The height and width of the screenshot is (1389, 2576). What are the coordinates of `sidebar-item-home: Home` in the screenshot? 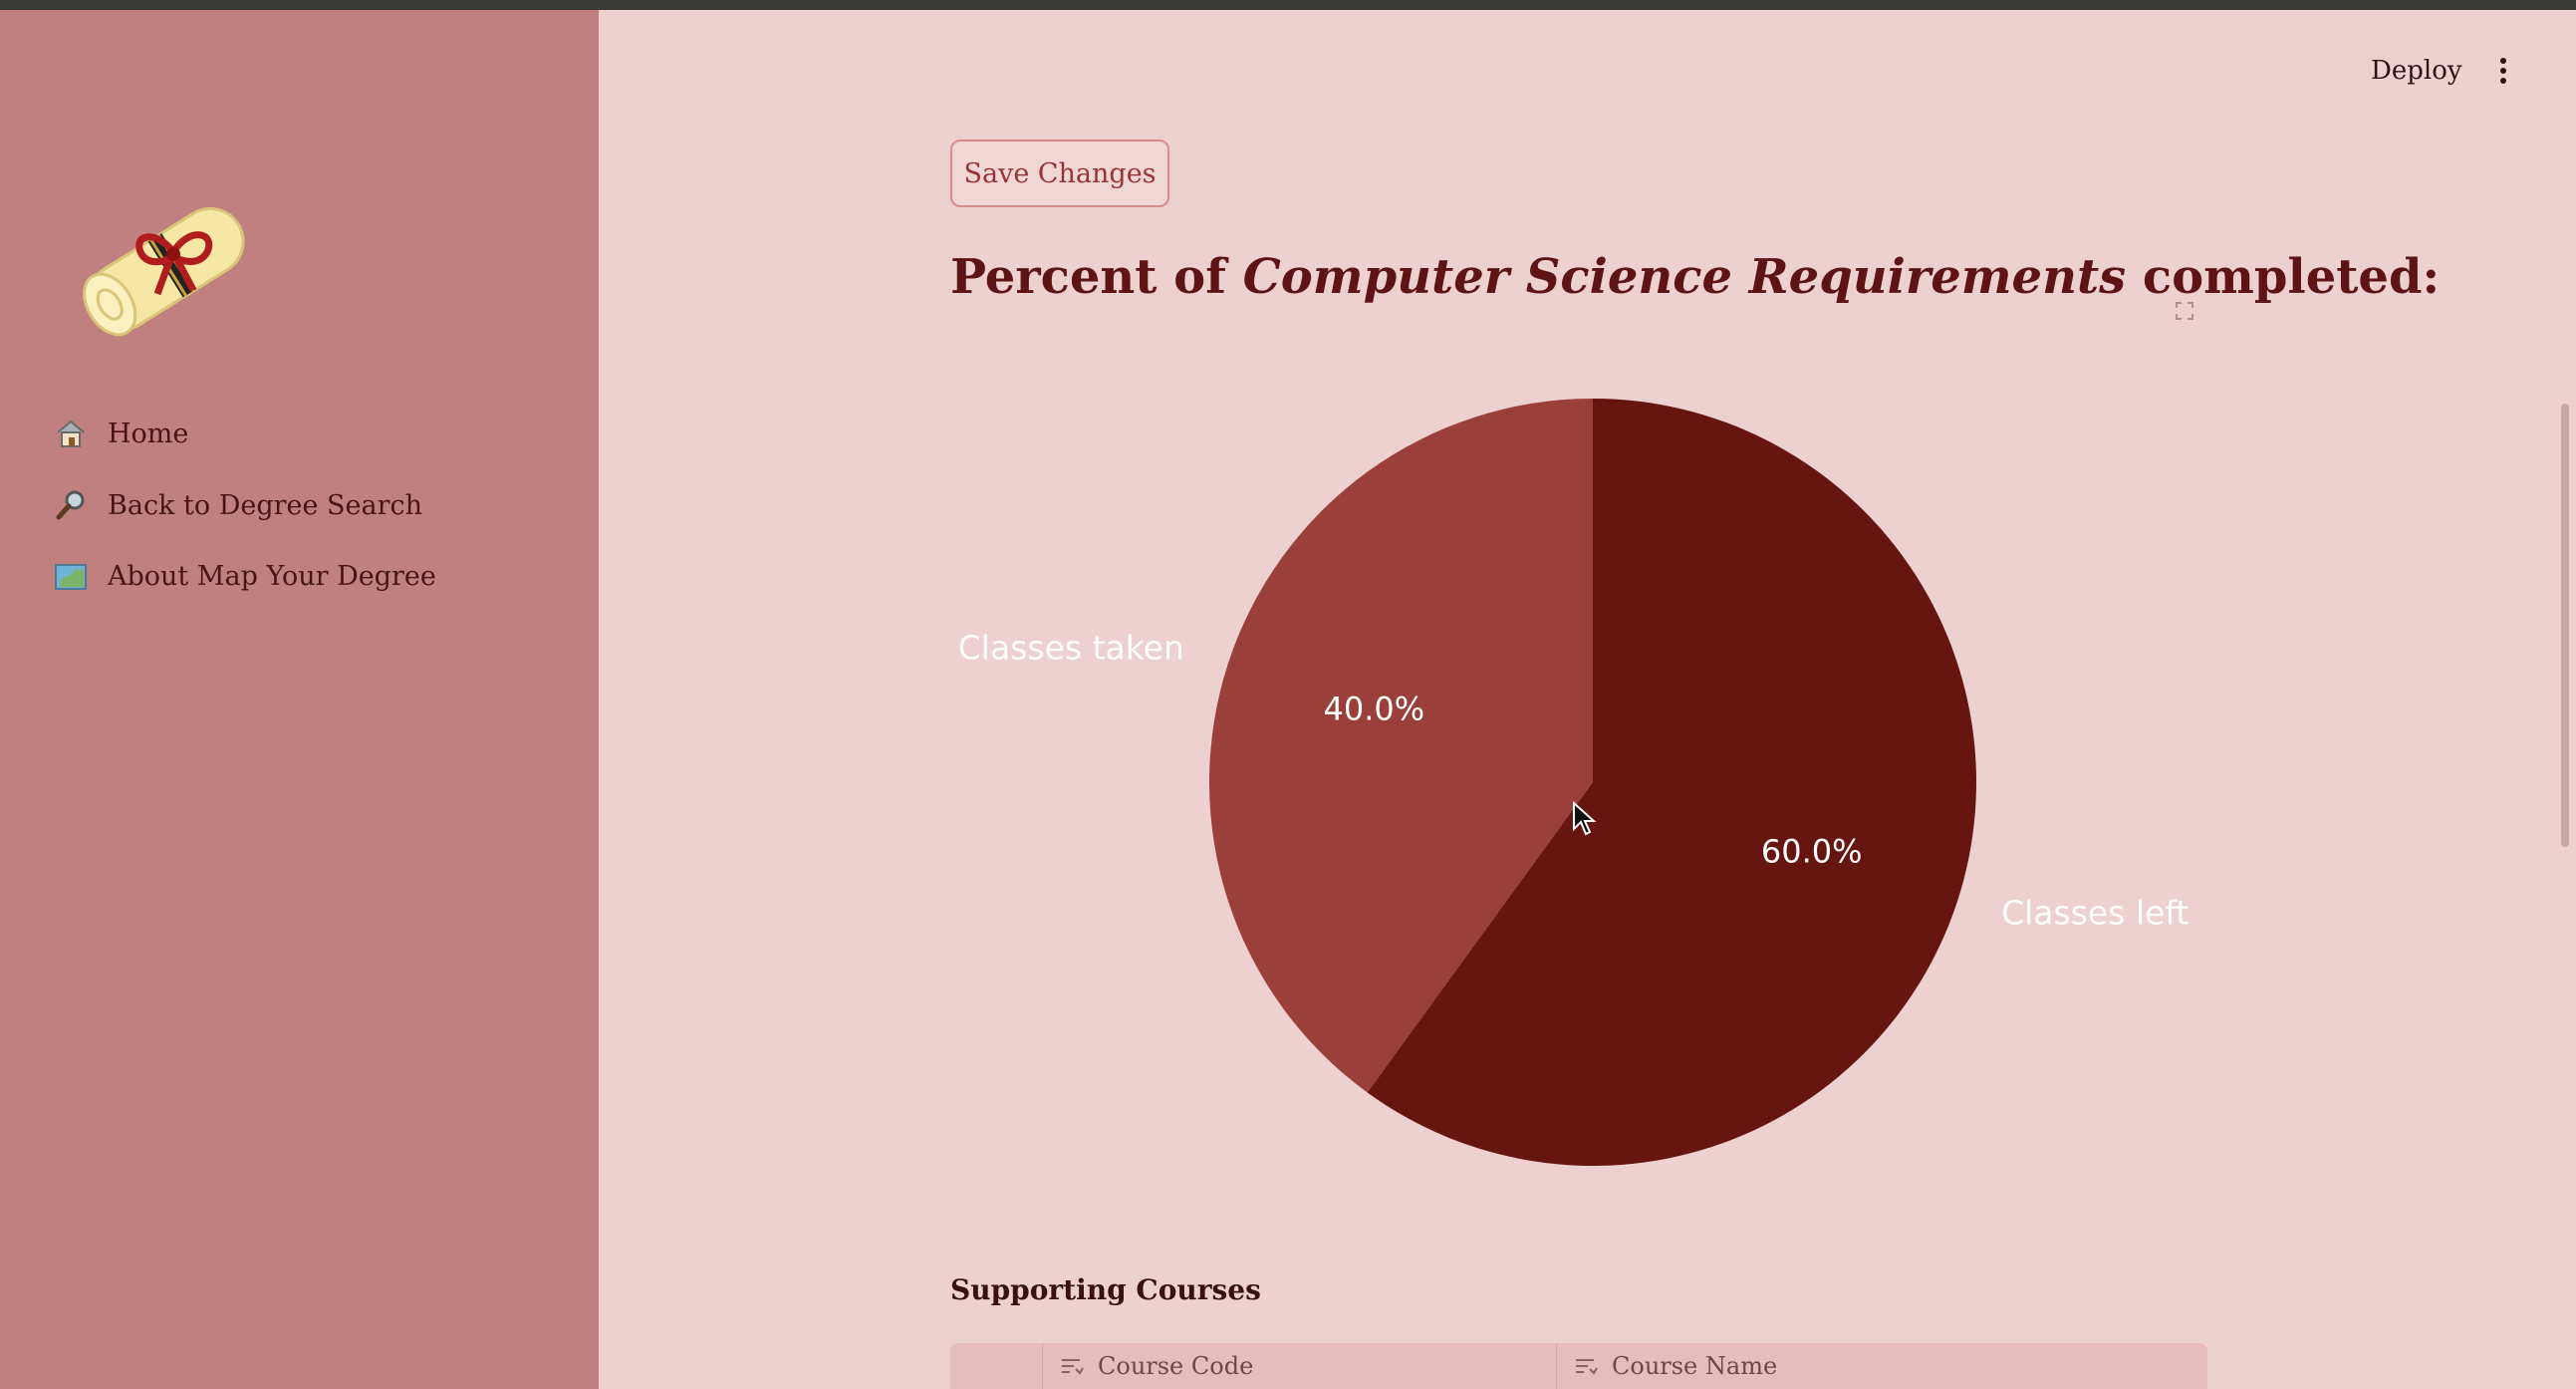 It's located at (120, 434).